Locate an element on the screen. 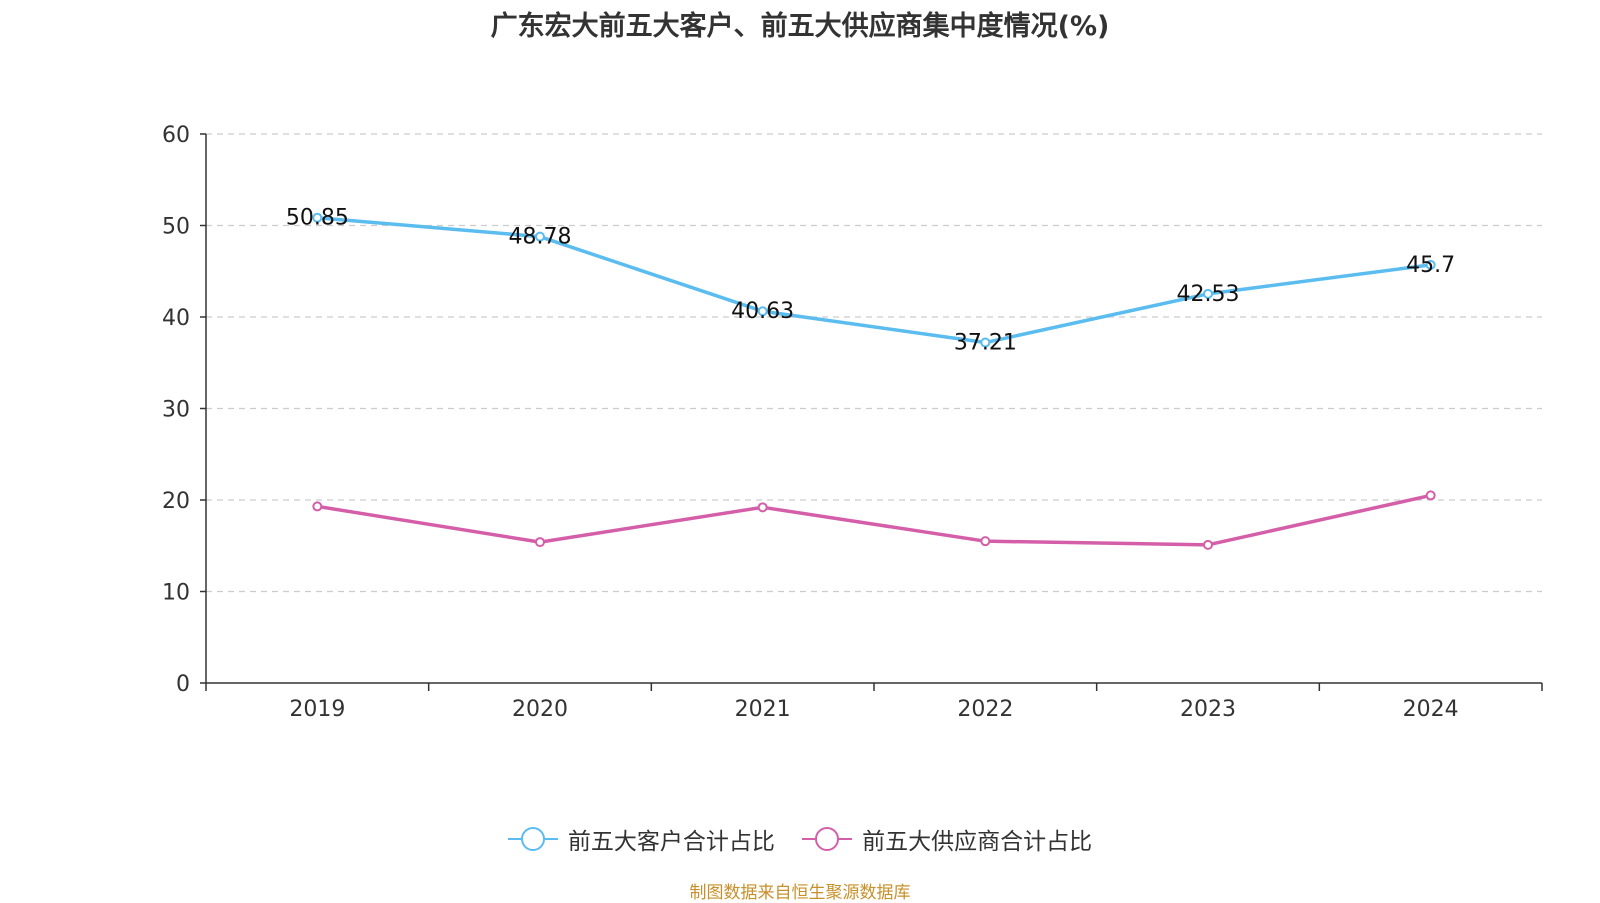 This screenshot has height=903, width=1600. data-label-0-0: 50.85 is located at coordinates (317, 218).